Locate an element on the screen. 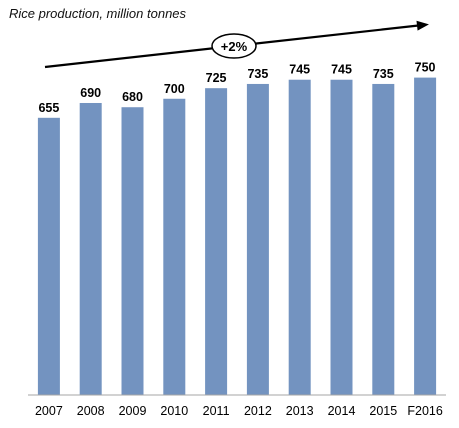  tick-label-2014: 2014 is located at coordinates (342, 411).